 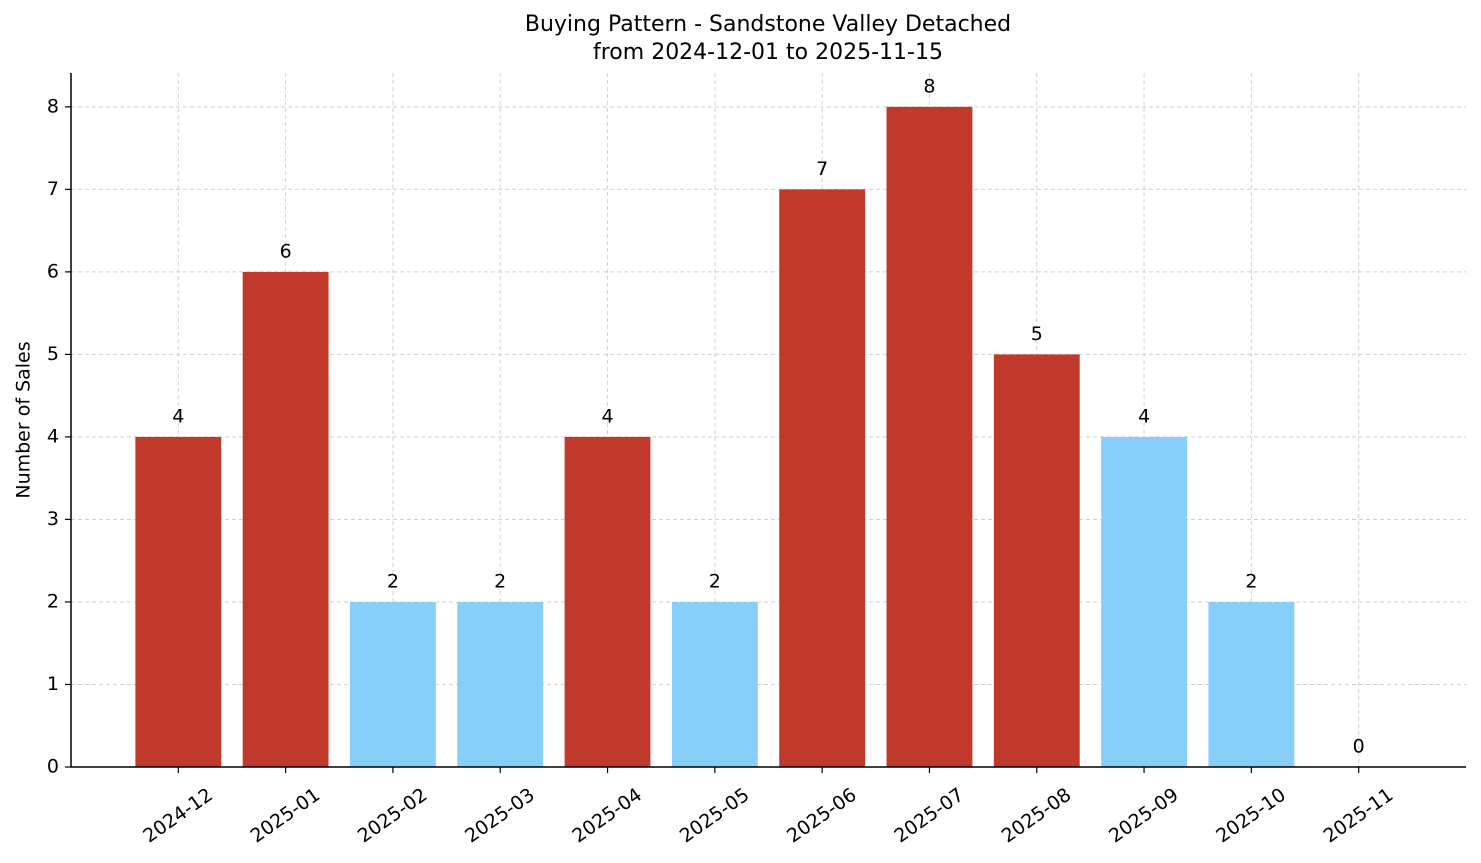 I want to click on x-tick-label: 2024-12, so click(x=178, y=816).